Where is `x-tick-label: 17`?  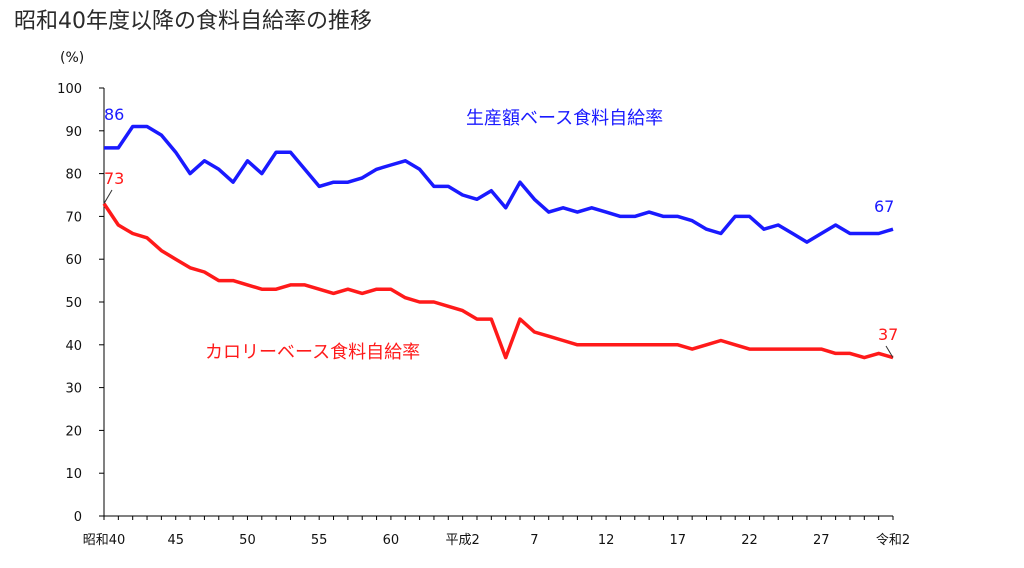
x-tick-label: 17 is located at coordinates (678, 540).